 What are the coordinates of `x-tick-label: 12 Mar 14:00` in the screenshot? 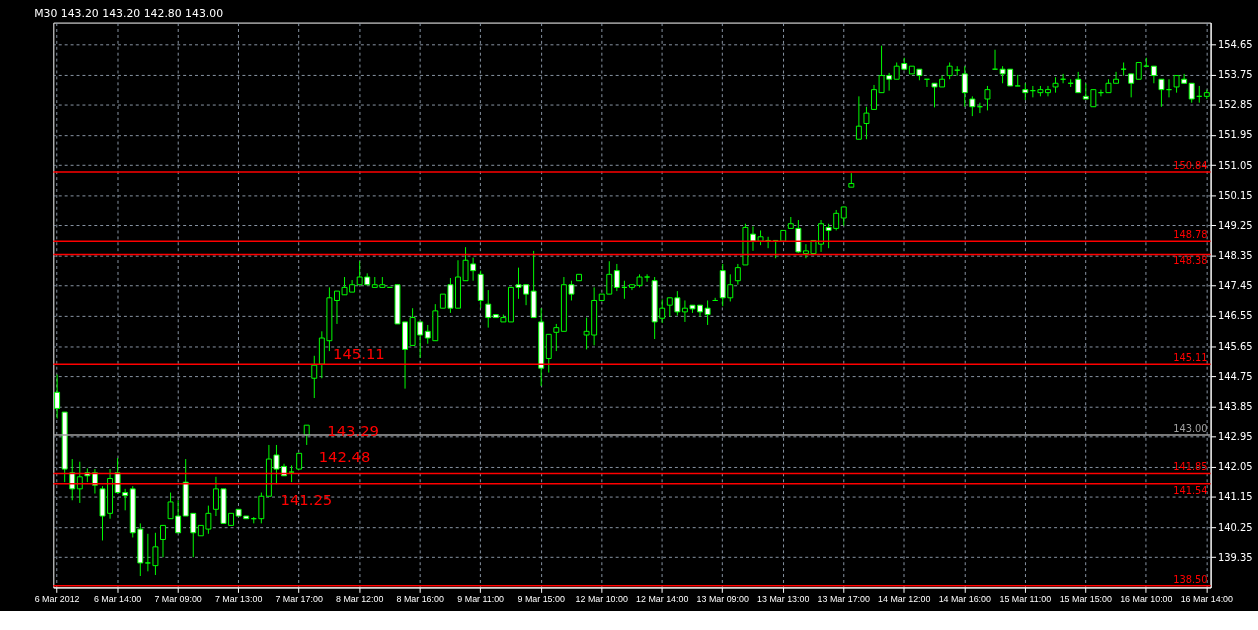 It's located at (662, 598).